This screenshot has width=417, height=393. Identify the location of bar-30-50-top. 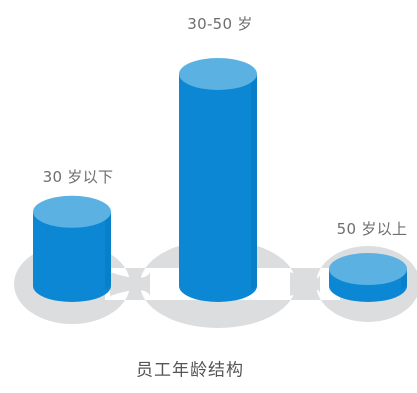
(218, 74).